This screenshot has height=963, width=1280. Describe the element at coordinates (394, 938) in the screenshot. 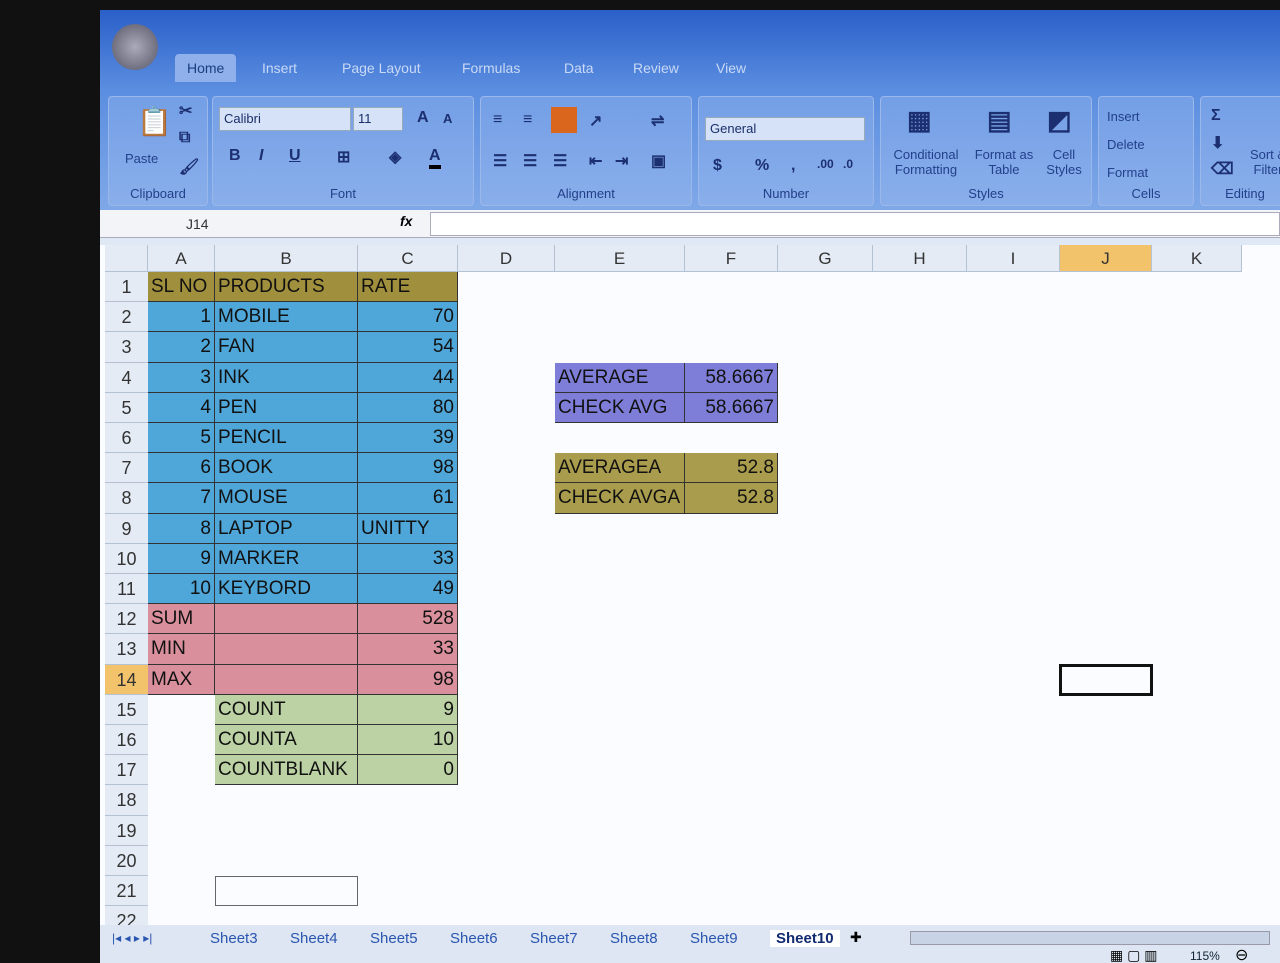

I see `sheet-tab-sheet5: Sheet5` at that location.